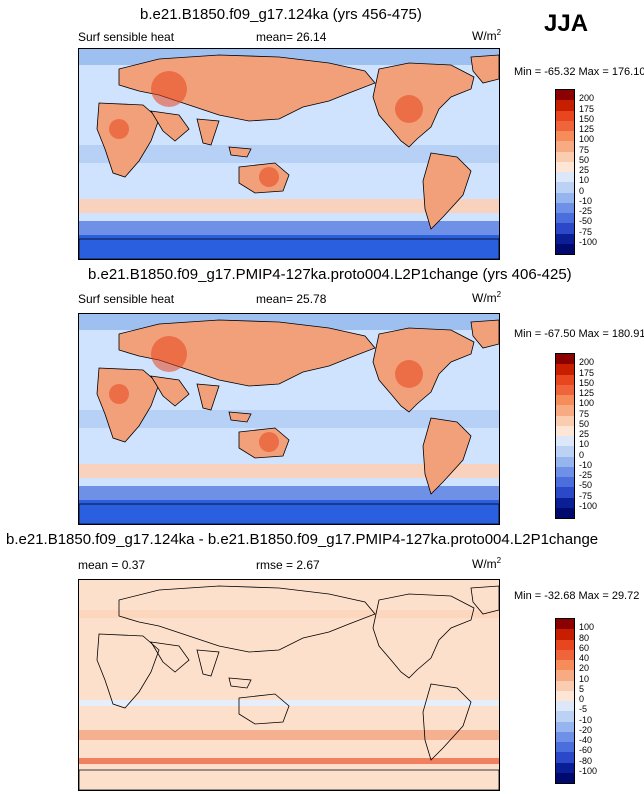 The height and width of the screenshot is (794, 644). What do you see at coordinates (584, 637) in the screenshot?
I see `colorbar-tick-label: 80` at bounding box center [584, 637].